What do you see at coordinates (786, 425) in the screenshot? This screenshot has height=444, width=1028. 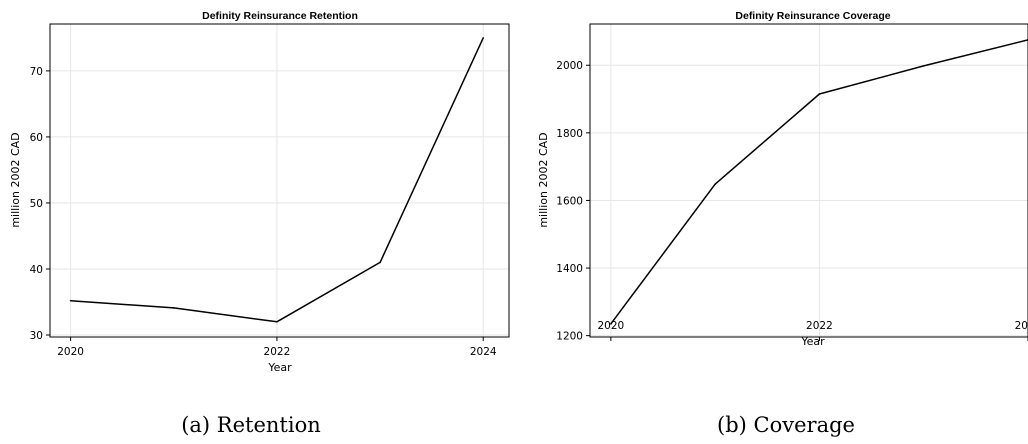 I see `caption: (b) Coverage` at bounding box center [786, 425].